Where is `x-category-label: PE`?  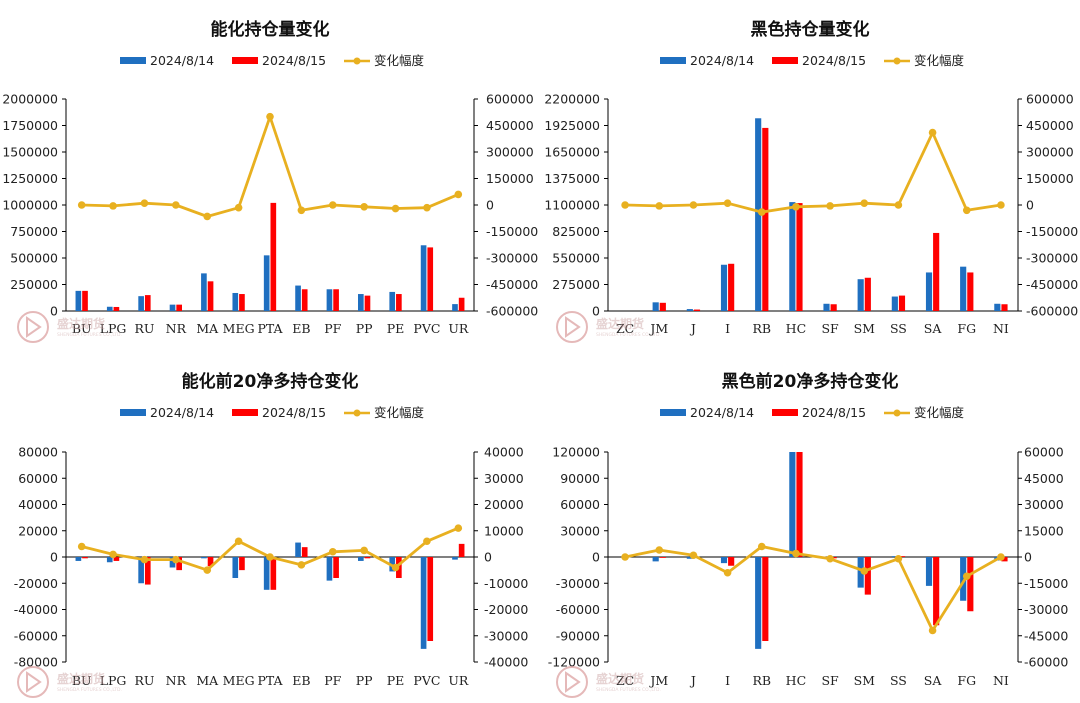
x-category-label: PE is located at coordinates (396, 680).